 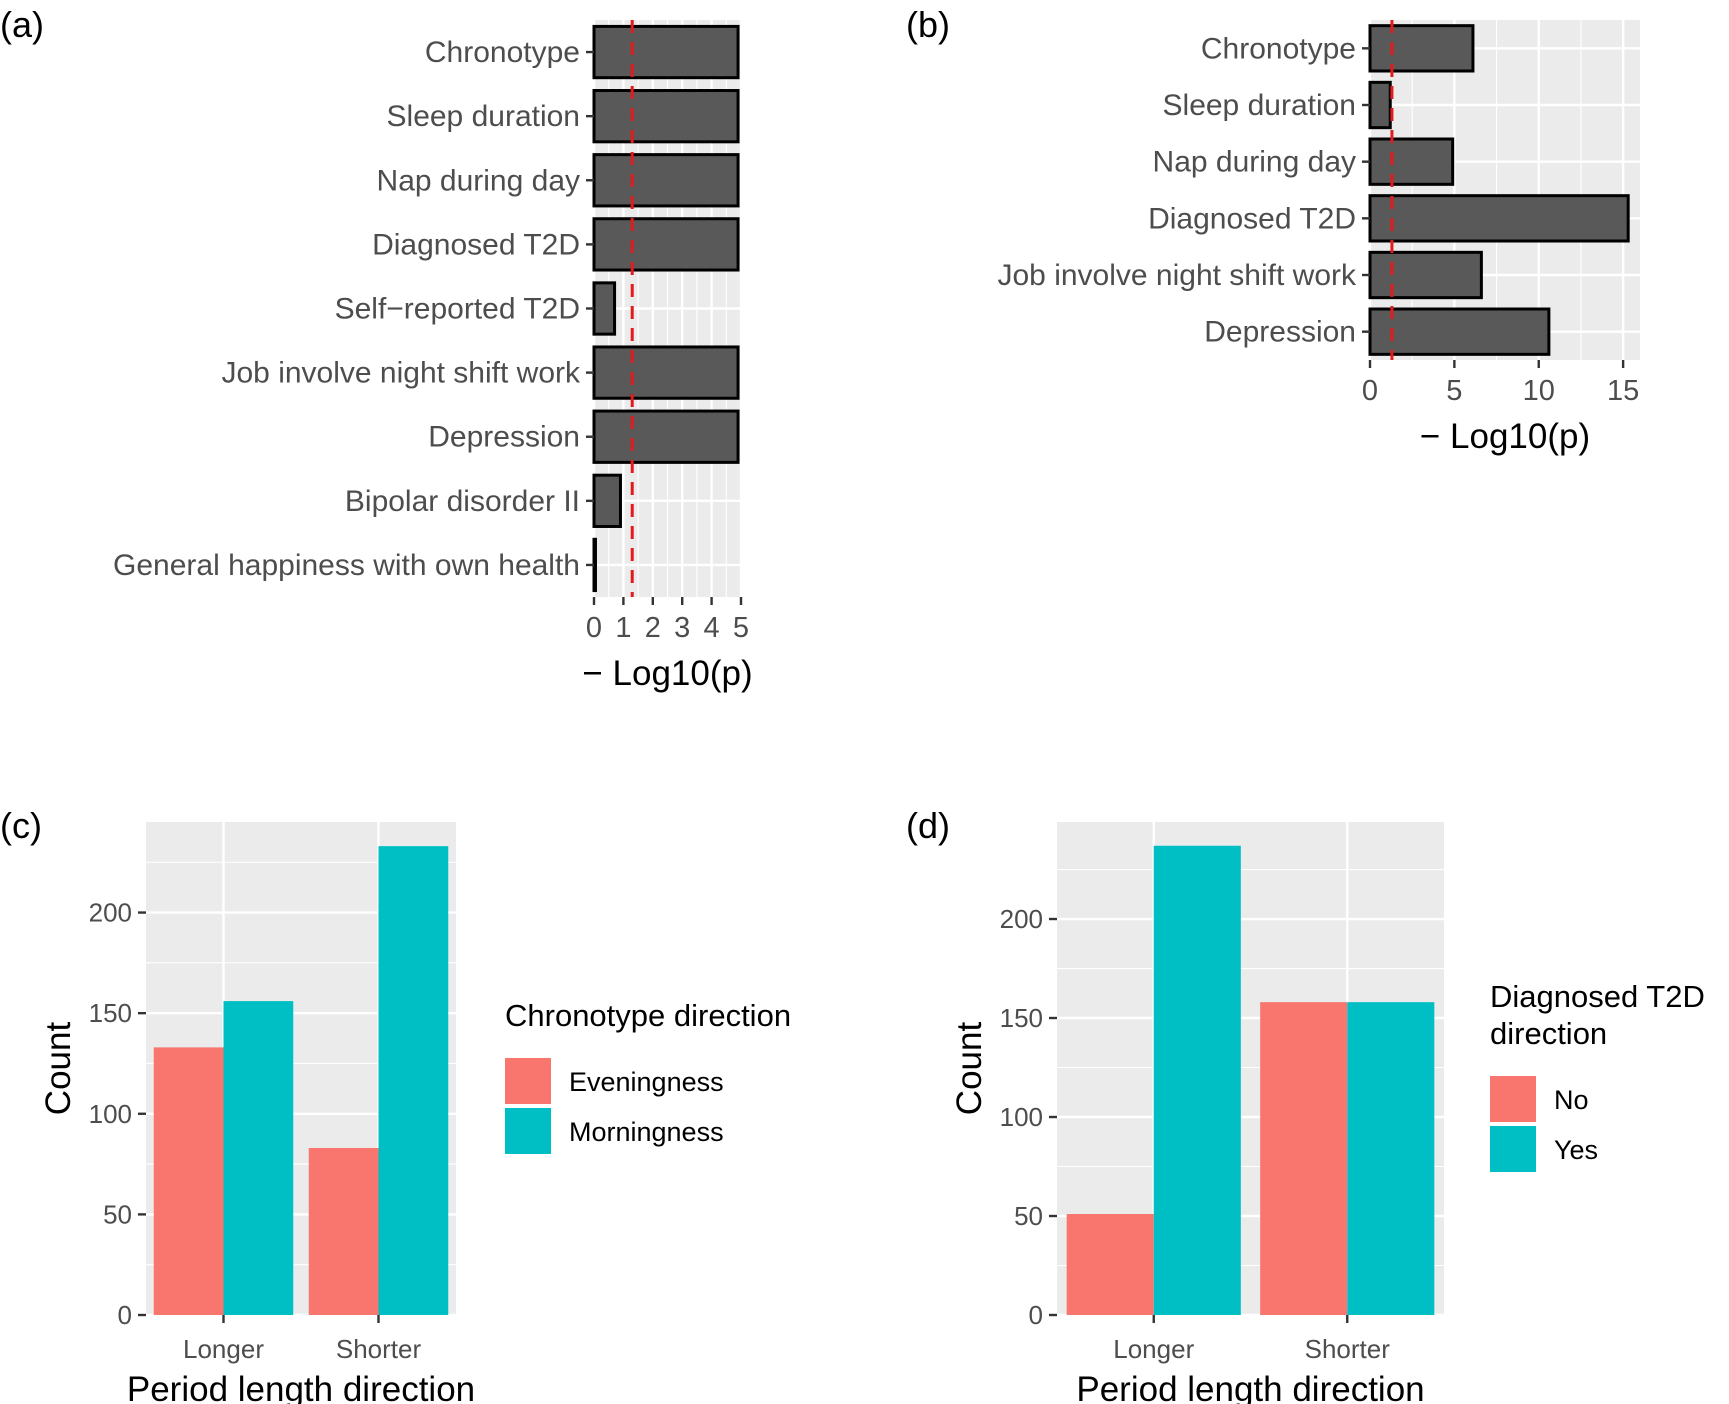 What do you see at coordinates (1513, 1099) in the screenshot?
I see `legend-key-no` at bounding box center [1513, 1099].